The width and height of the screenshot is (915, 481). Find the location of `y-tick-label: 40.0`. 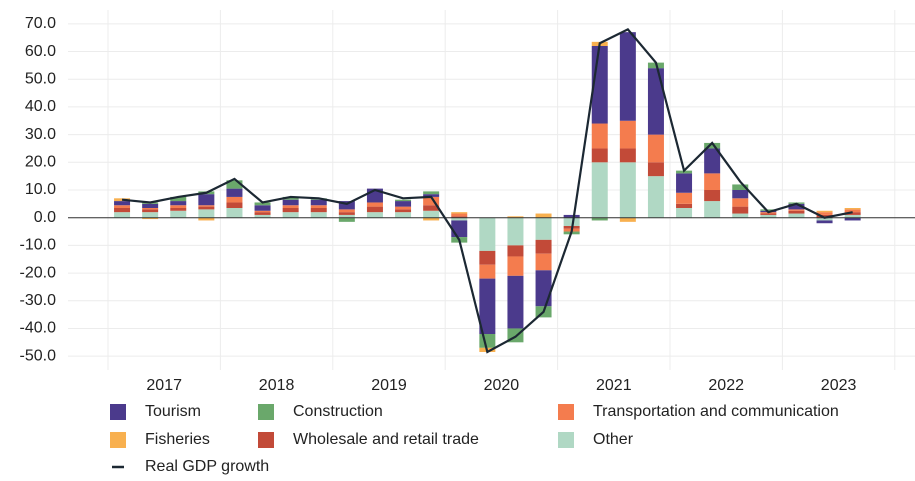

y-tick-label: 40.0 is located at coordinates (40, 106).